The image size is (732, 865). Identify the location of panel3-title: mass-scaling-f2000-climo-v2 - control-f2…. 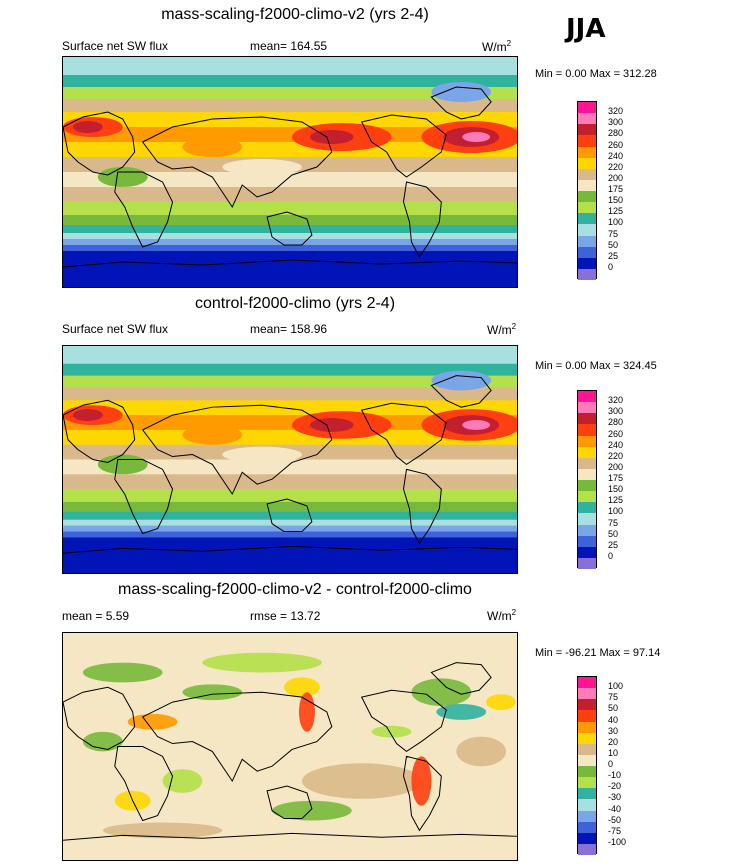
(295, 589).